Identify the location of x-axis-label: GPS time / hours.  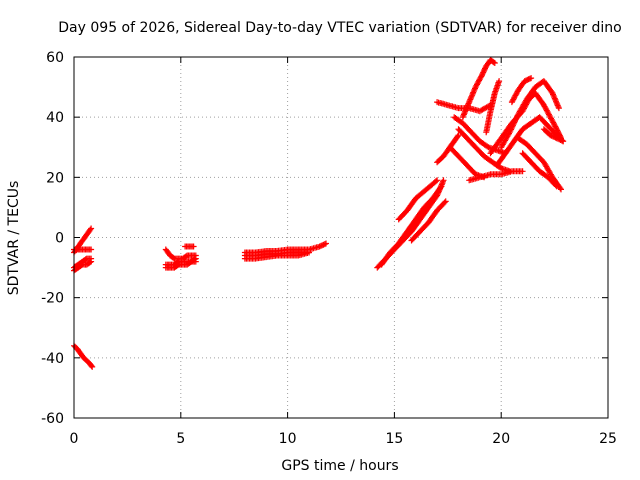
(339, 466).